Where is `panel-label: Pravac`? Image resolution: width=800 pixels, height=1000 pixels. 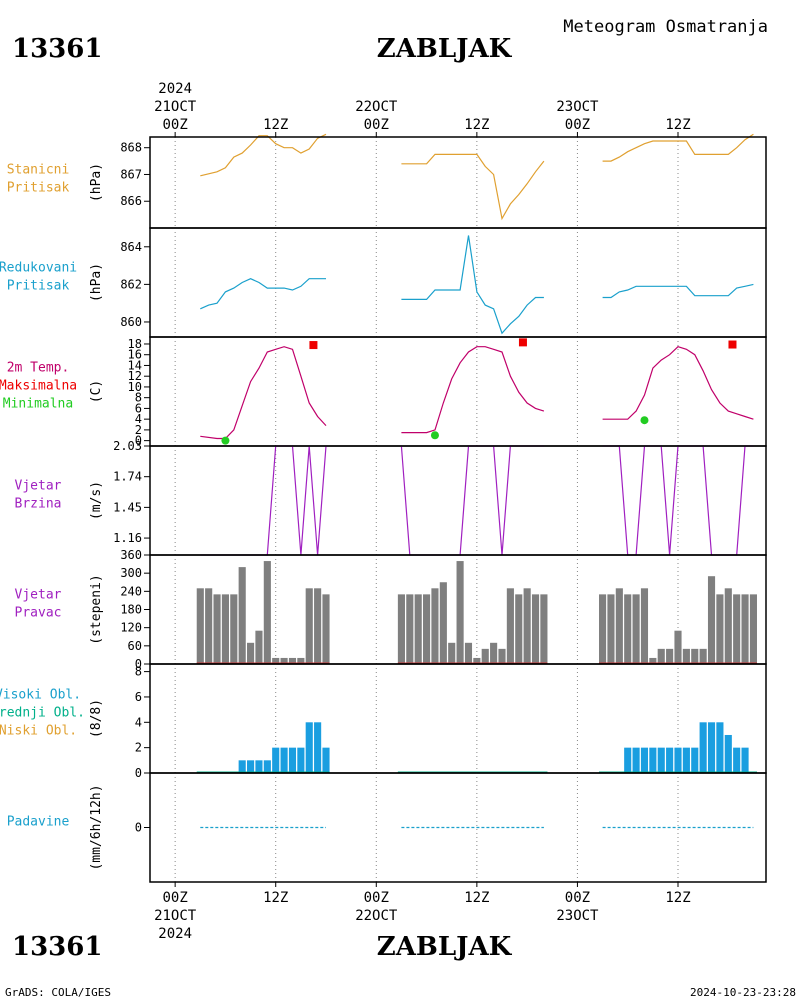
panel-label: Pravac is located at coordinates (38, 613).